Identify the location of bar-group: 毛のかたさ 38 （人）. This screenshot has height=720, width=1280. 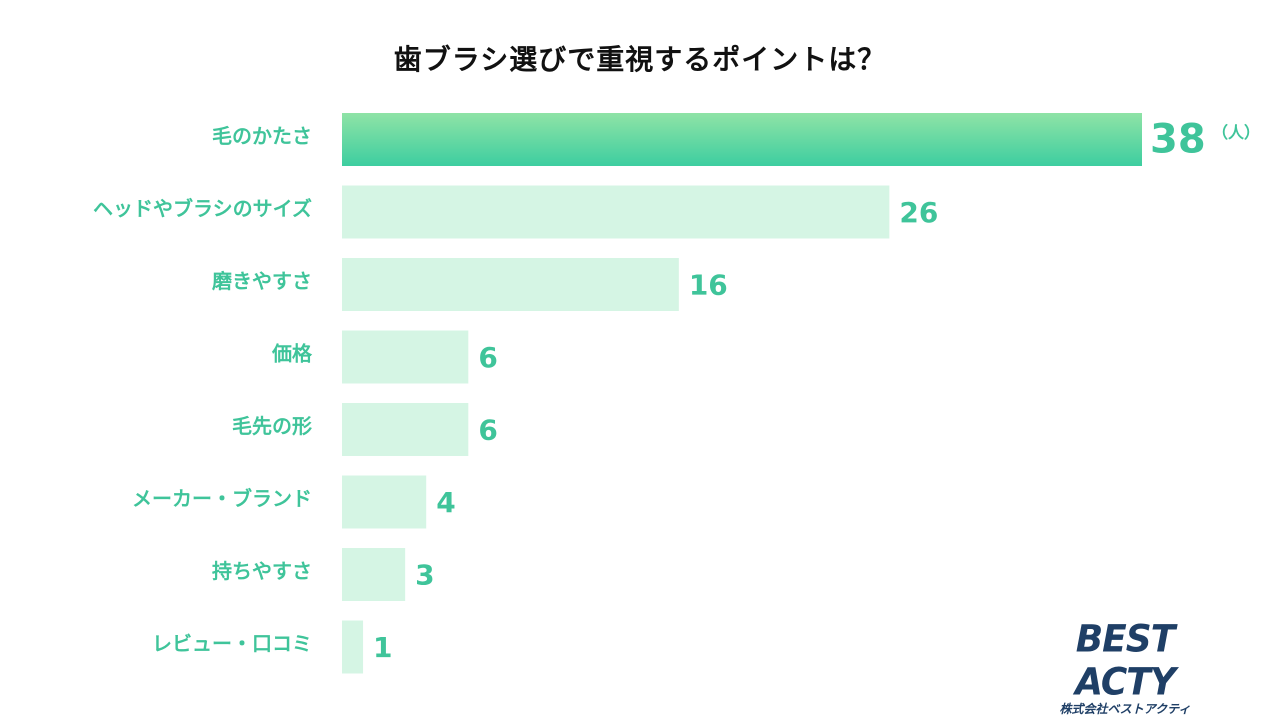
(736, 139).